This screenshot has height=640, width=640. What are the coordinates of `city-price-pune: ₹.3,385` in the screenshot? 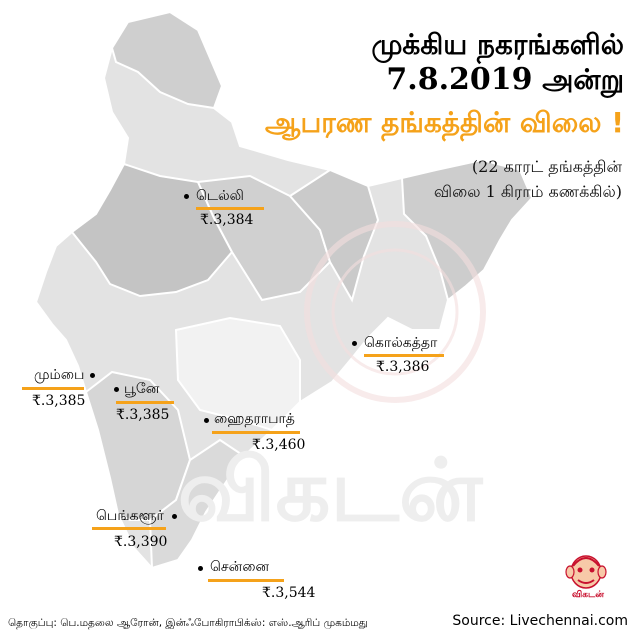 It's located at (143, 415).